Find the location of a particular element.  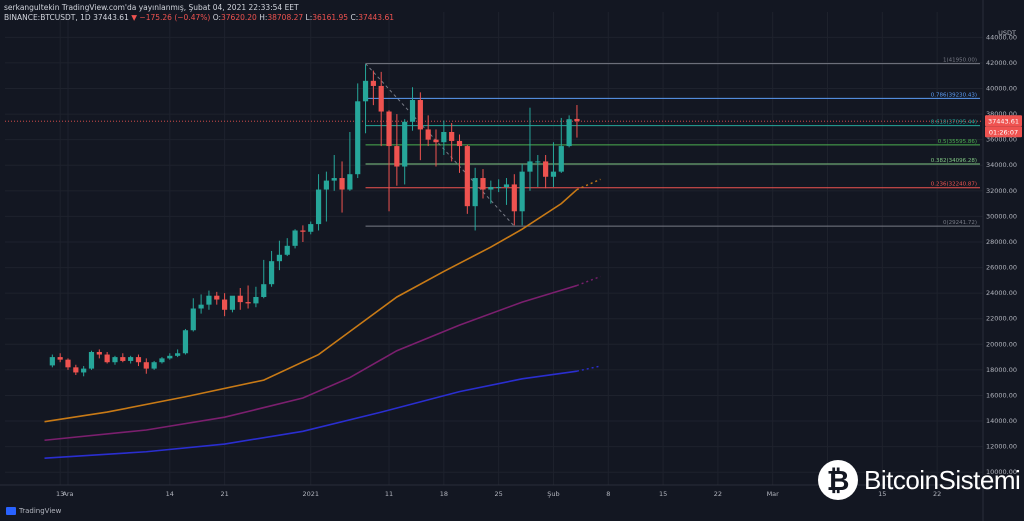

y-tick-label: 34000.00 is located at coordinates (1001, 165).